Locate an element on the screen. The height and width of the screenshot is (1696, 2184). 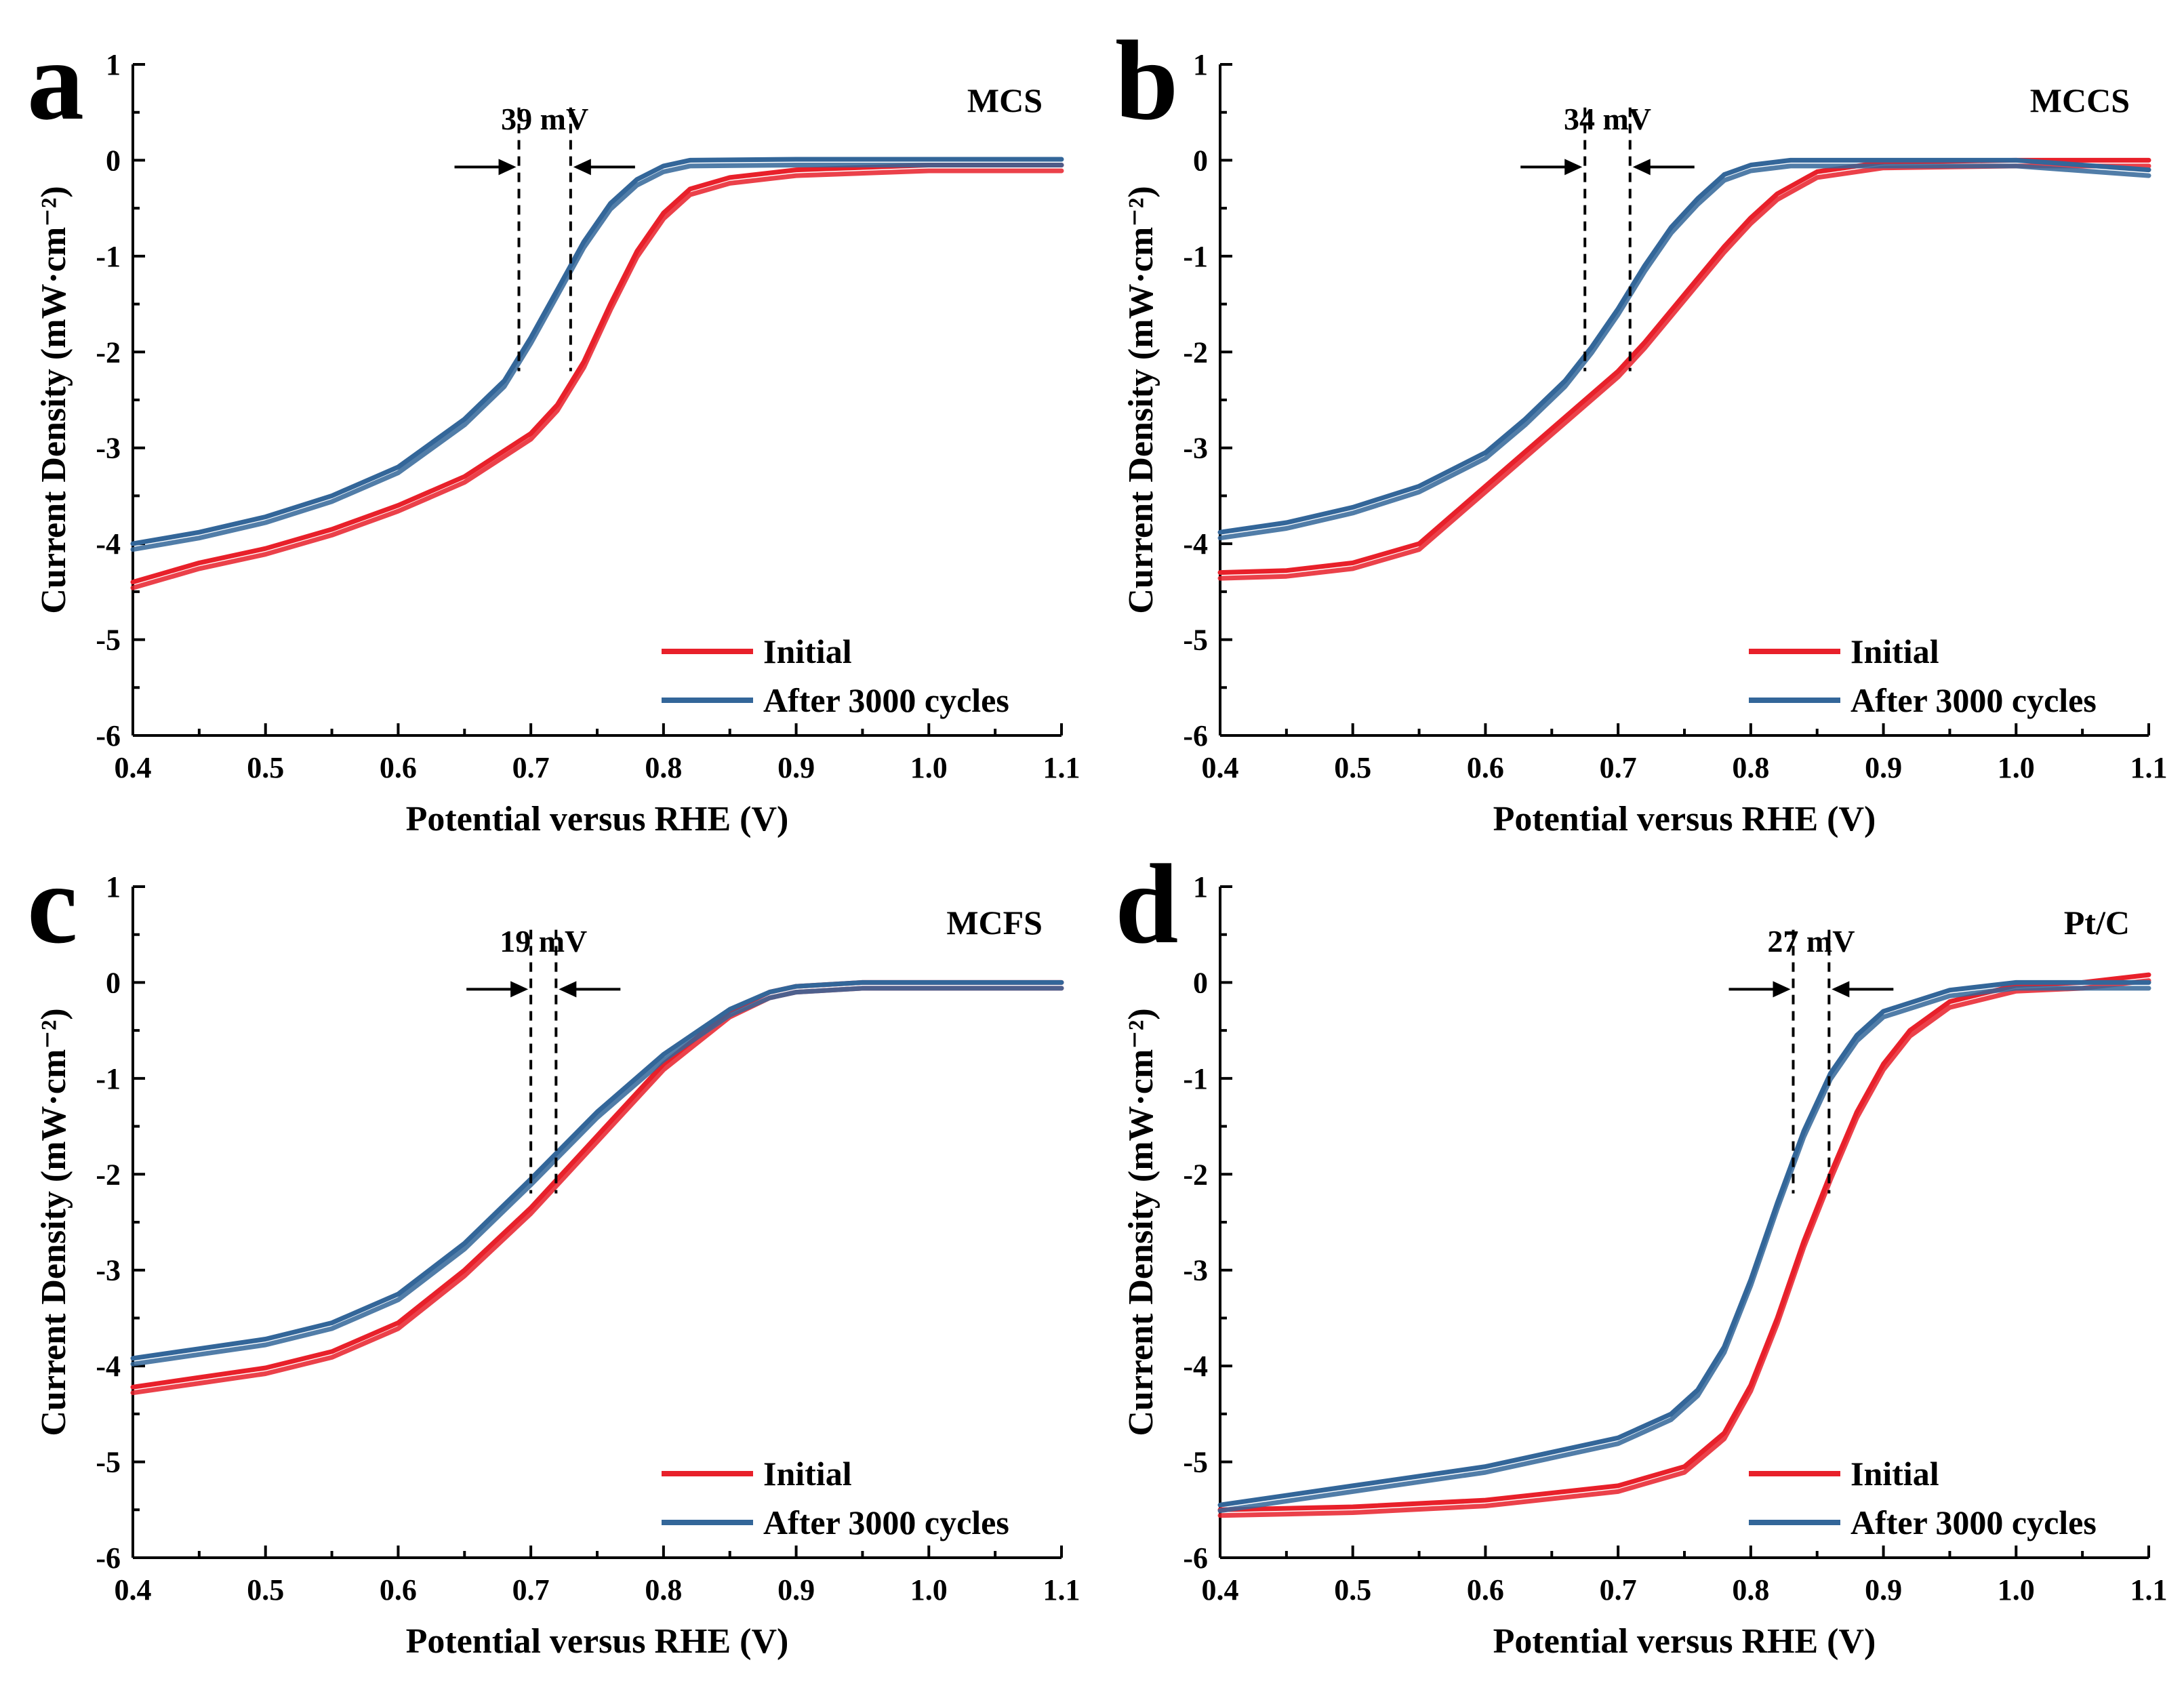
sample-label: MCS is located at coordinates (1005, 100).